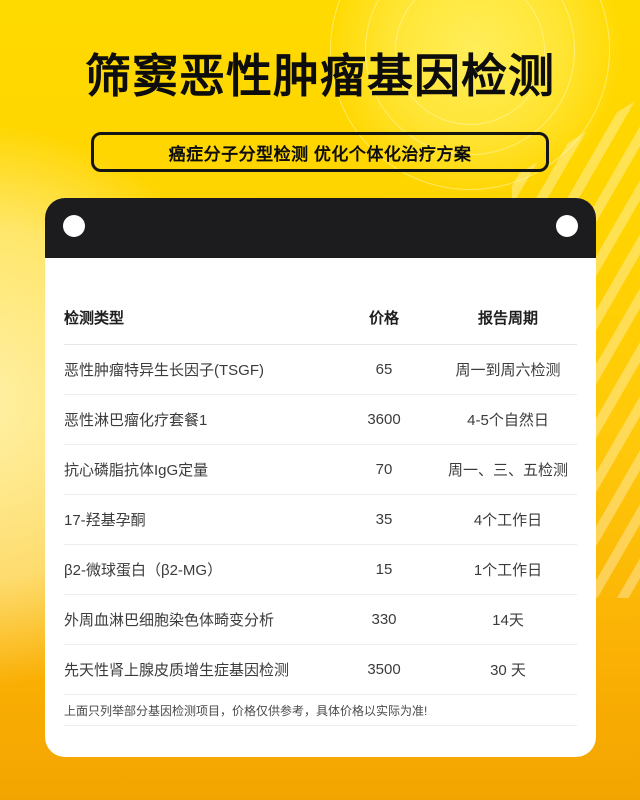  Describe the element at coordinates (383, 318) in the screenshot. I see `column-header-price: 价格` at that location.